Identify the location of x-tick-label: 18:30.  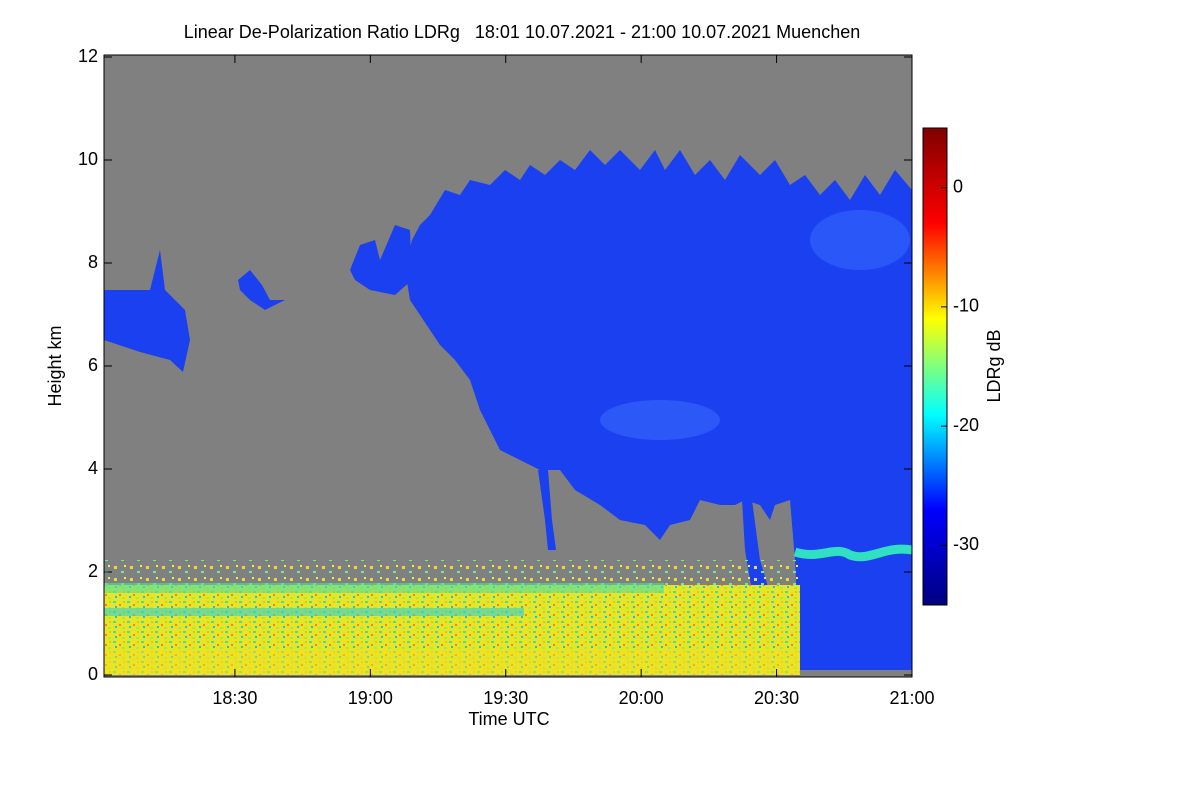
(234, 698).